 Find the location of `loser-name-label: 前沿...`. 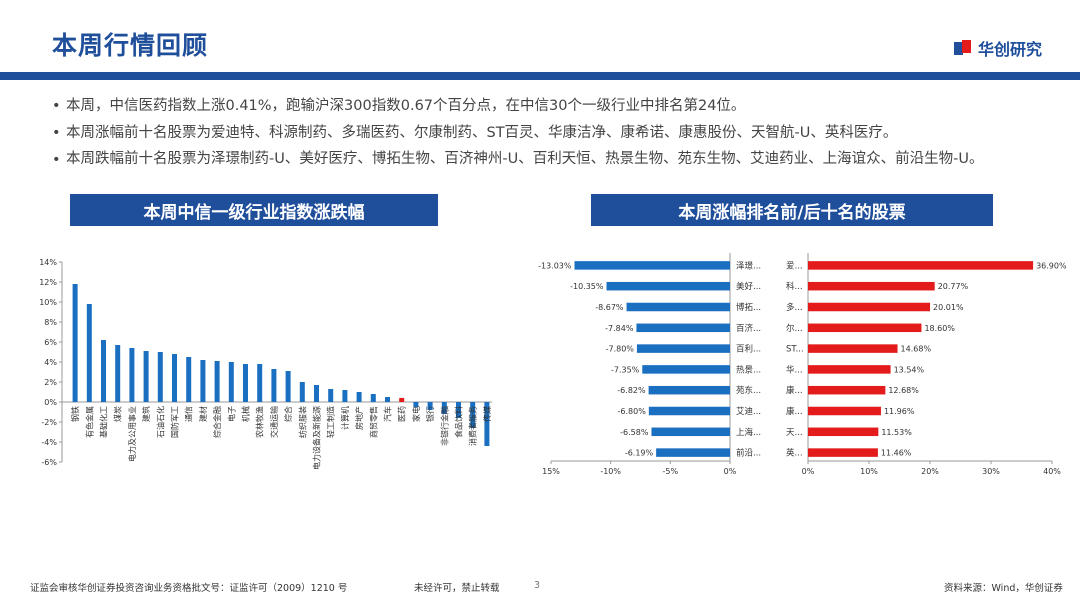

loser-name-label: 前沿... is located at coordinates (748, 453).